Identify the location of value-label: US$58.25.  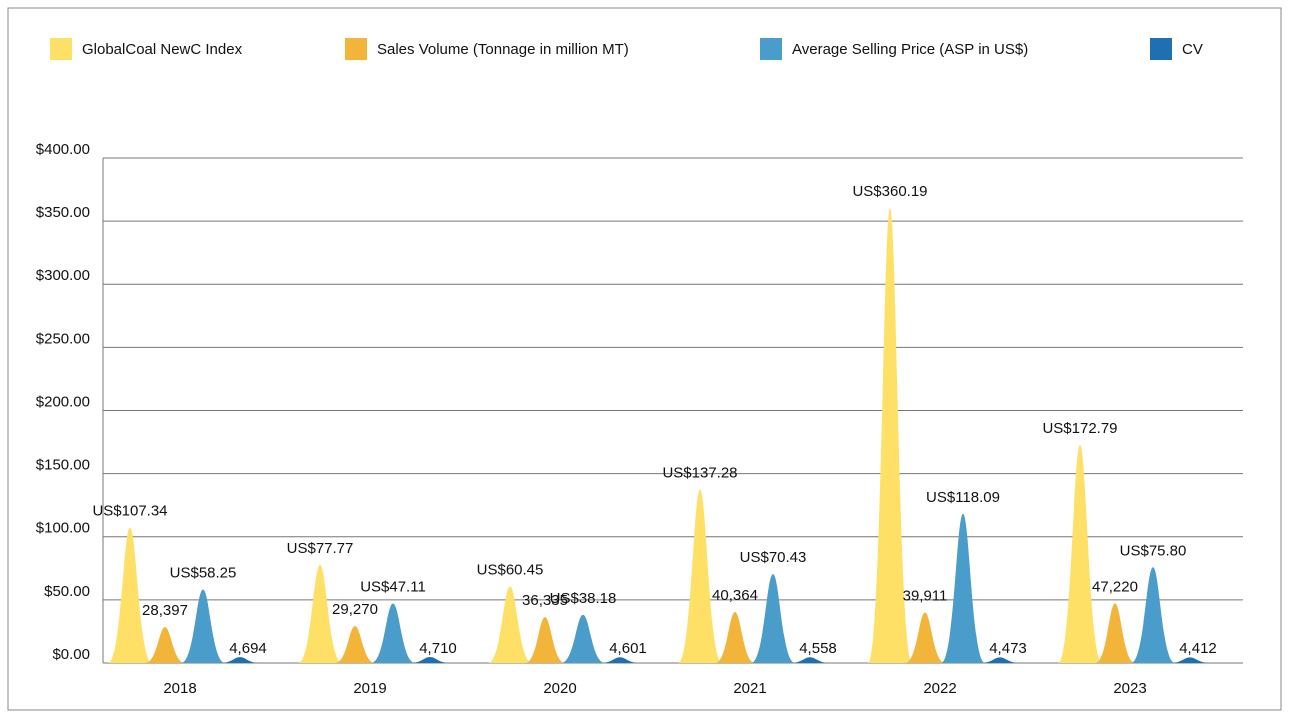
(203, 572).